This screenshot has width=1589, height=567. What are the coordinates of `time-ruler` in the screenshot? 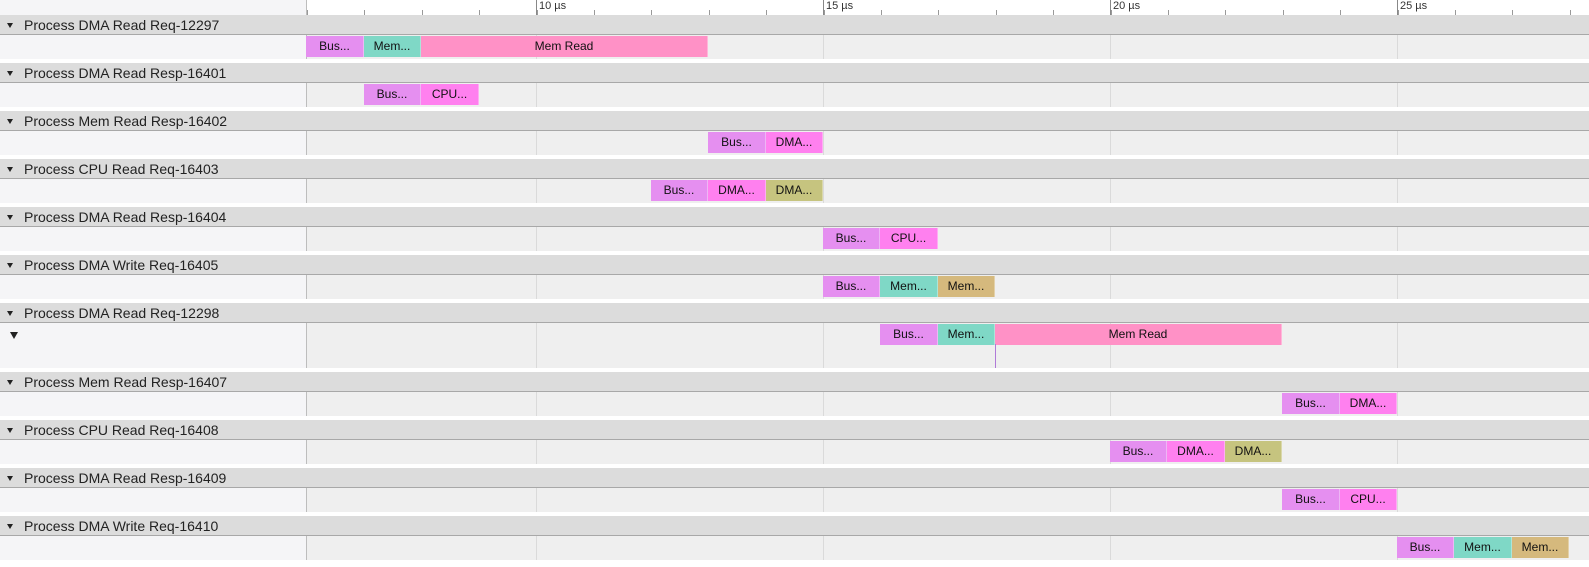 It's located at (948, 7).